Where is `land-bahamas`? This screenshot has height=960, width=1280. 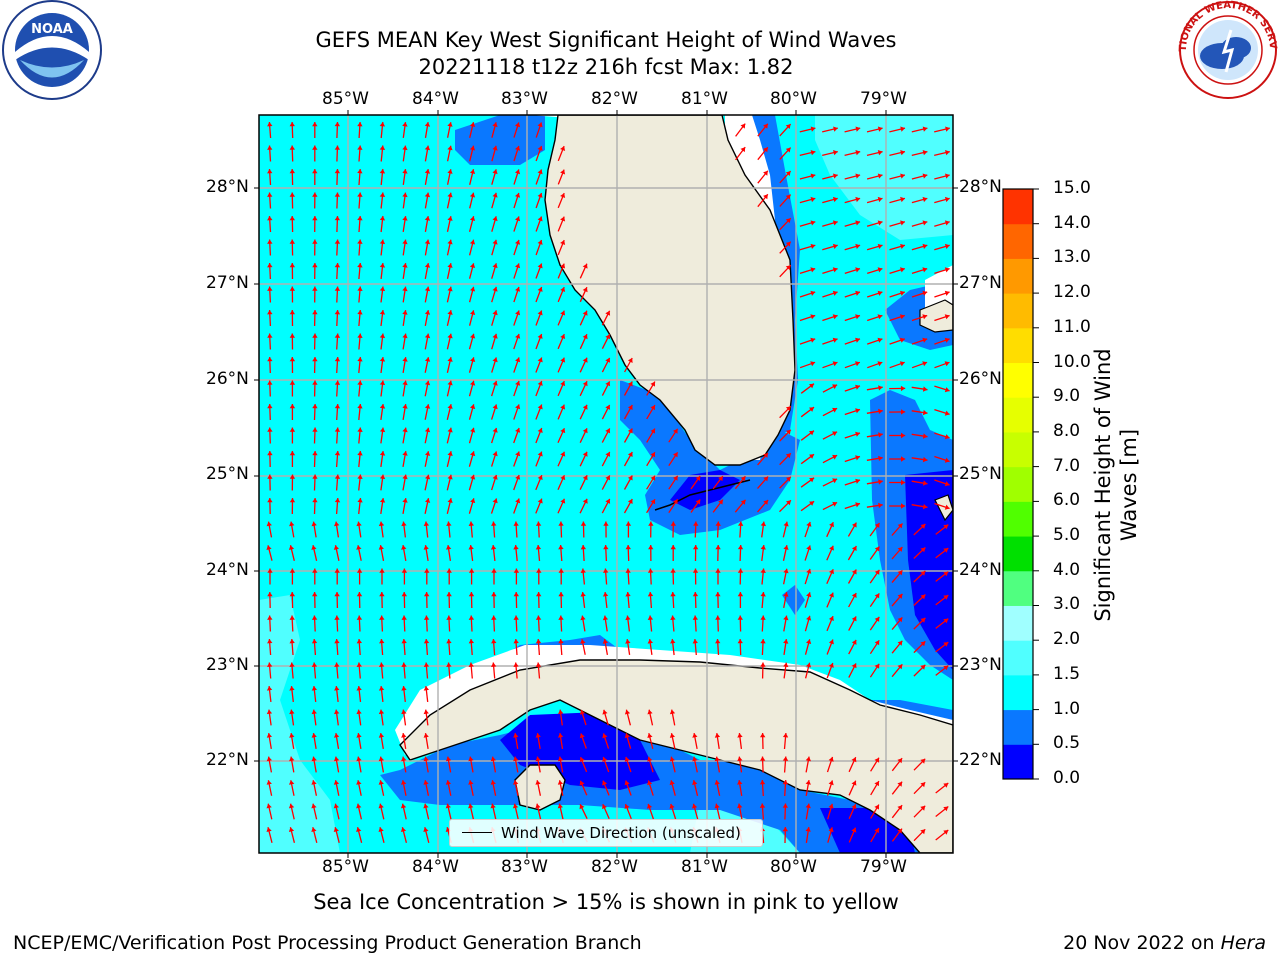 land-bahamas is located at coordinates (936, 316).